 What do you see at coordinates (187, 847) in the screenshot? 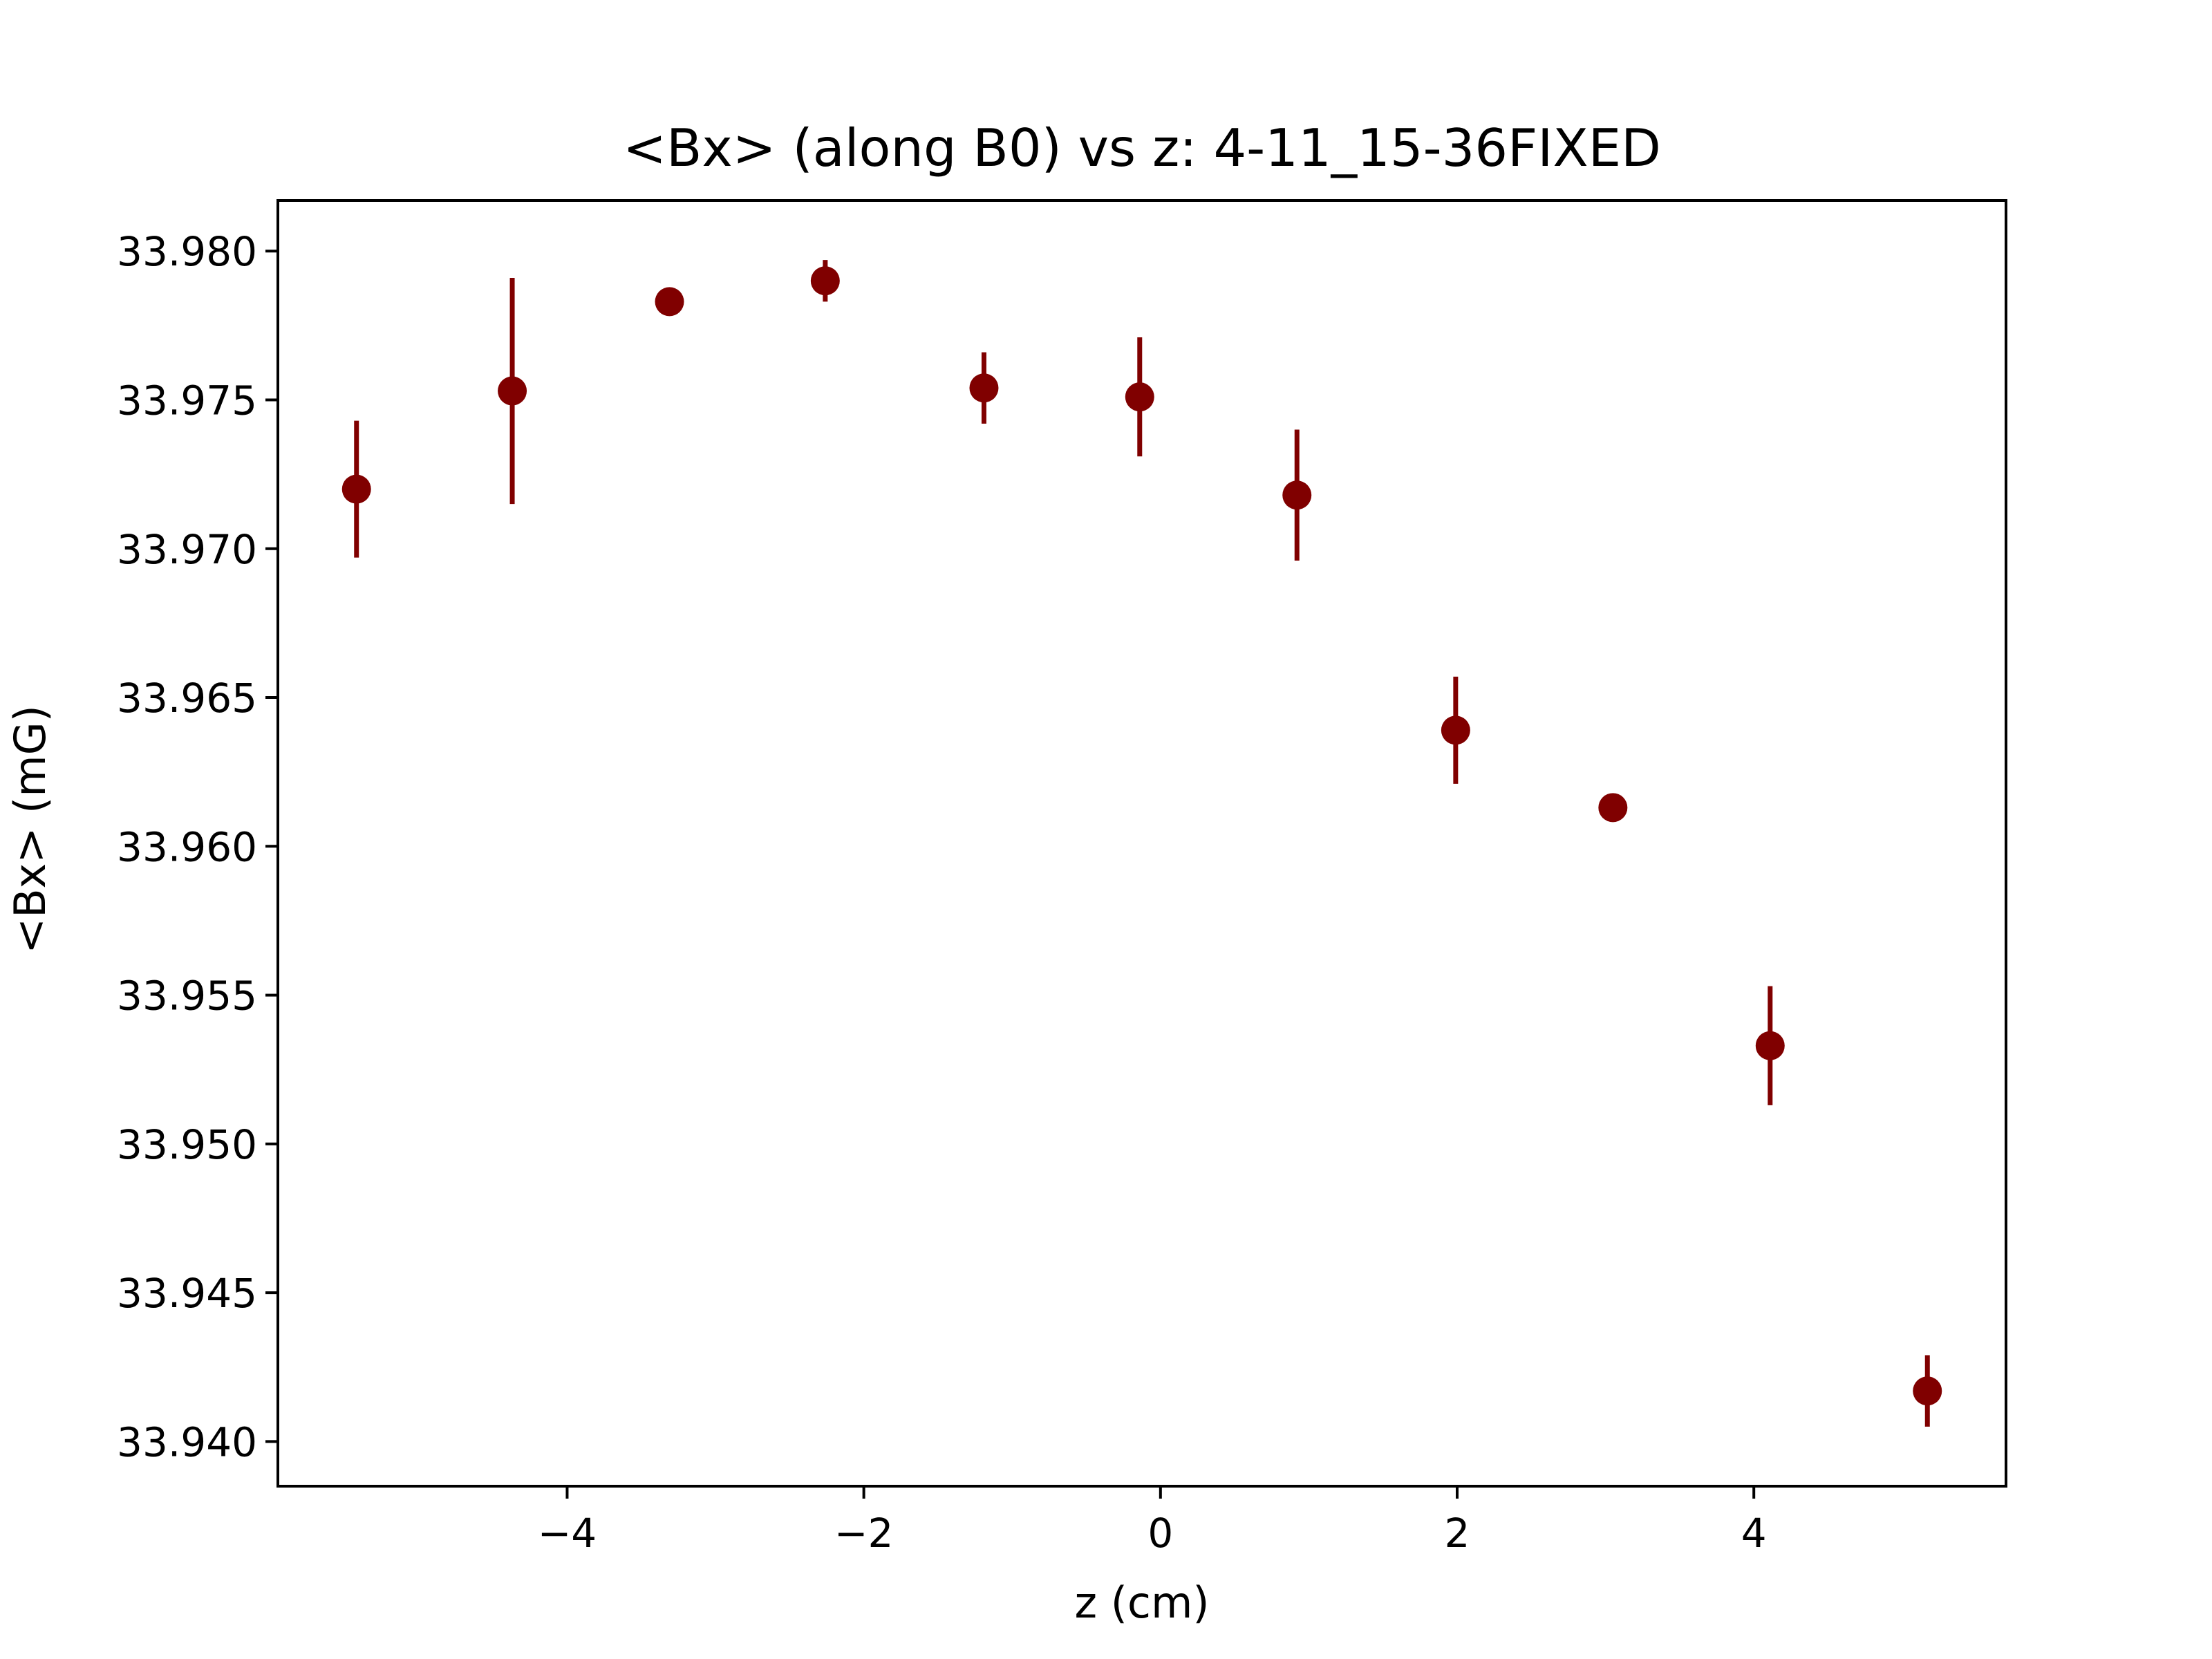
I see `y-tick-label: 33.960` at bounding box center [187, 847].